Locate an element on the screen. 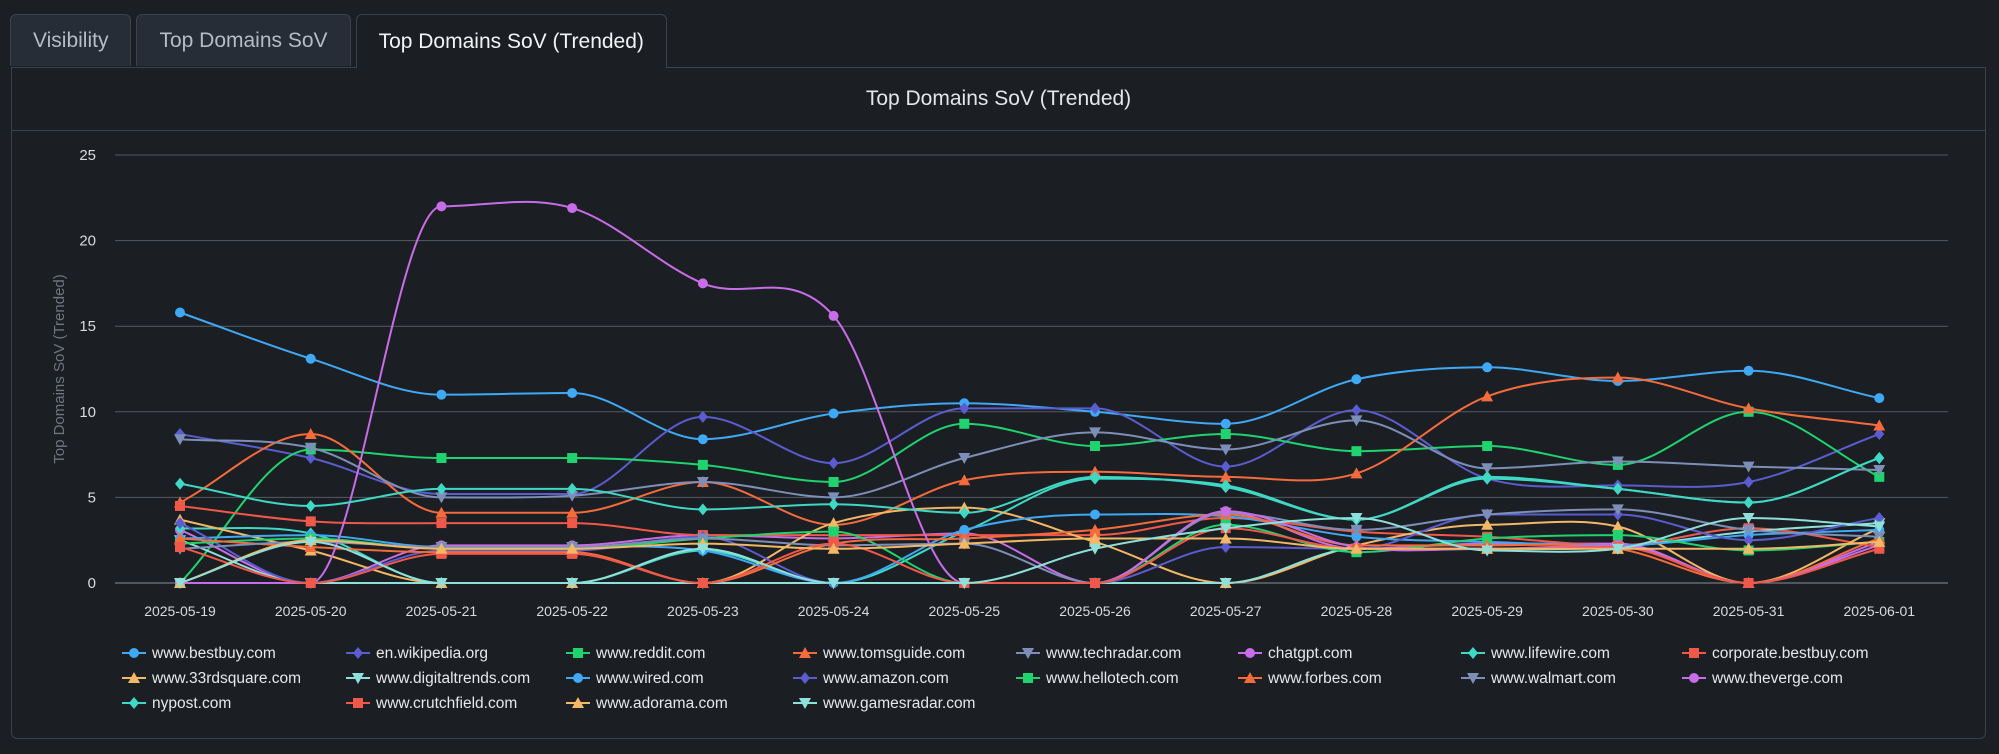  y-tick-label: 0 is located at coordinates (92, 583).